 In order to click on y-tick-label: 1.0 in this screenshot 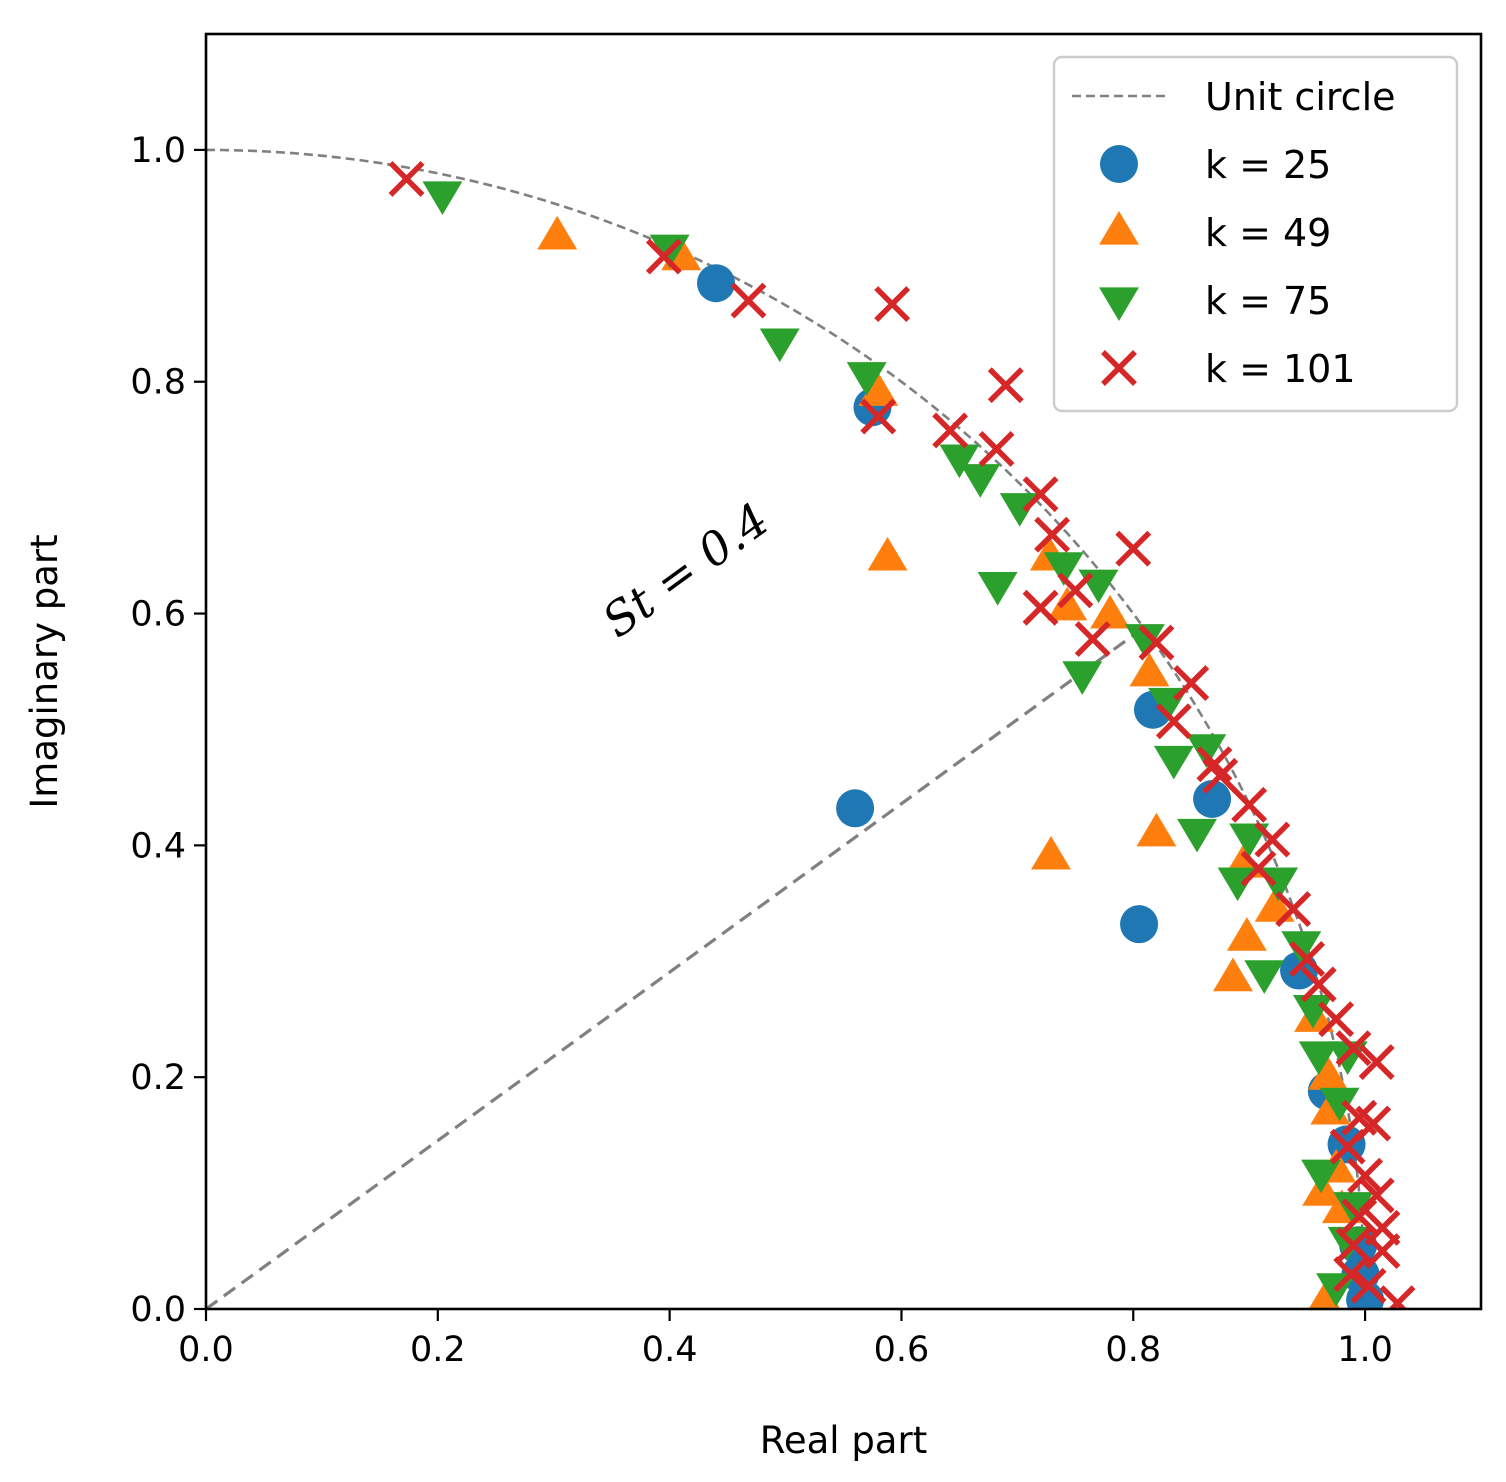, I will do `click(158, 151)`.